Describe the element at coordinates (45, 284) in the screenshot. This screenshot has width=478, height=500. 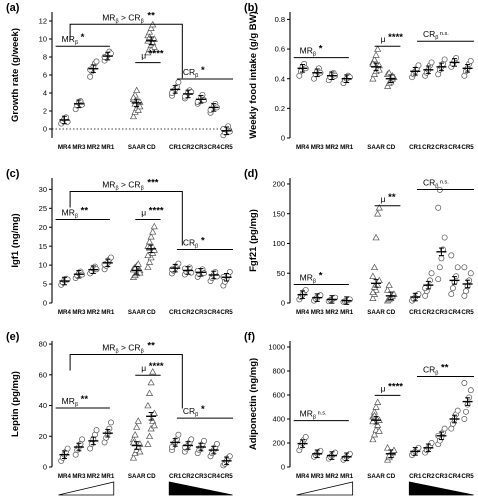
I see `y-tick-label: 5` at that location.